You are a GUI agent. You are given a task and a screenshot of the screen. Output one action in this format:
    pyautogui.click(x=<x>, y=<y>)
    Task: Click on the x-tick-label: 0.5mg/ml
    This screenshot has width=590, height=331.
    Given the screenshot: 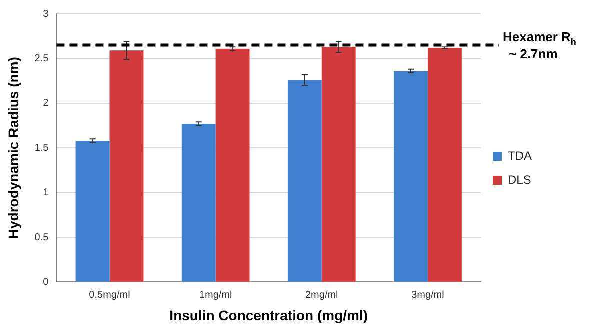 What is the action you would take?
    pyautogui.click(x=109, y=295)
    